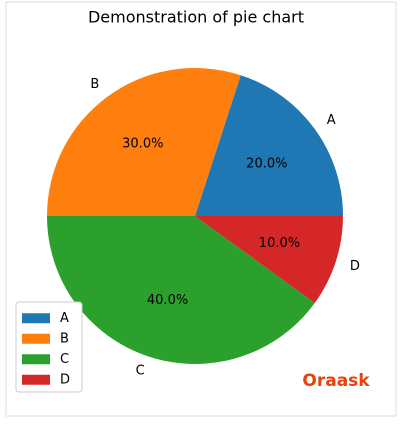 The height and width of the screenshot is (426, 404). What do you see at coordinates (331, 120) in the screenshot?
I see `slice-label: A` at bounding box center [331, 120].